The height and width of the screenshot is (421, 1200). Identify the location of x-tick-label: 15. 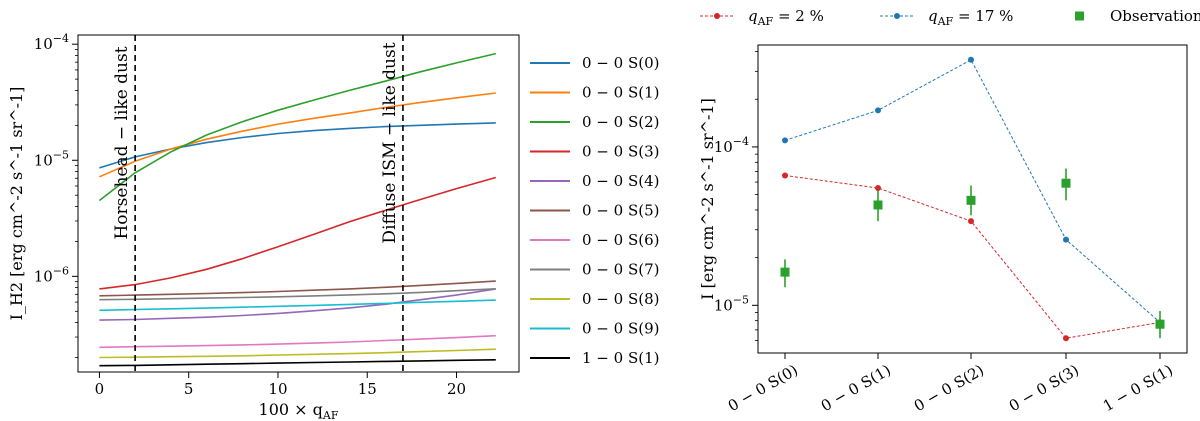
(367, 389).